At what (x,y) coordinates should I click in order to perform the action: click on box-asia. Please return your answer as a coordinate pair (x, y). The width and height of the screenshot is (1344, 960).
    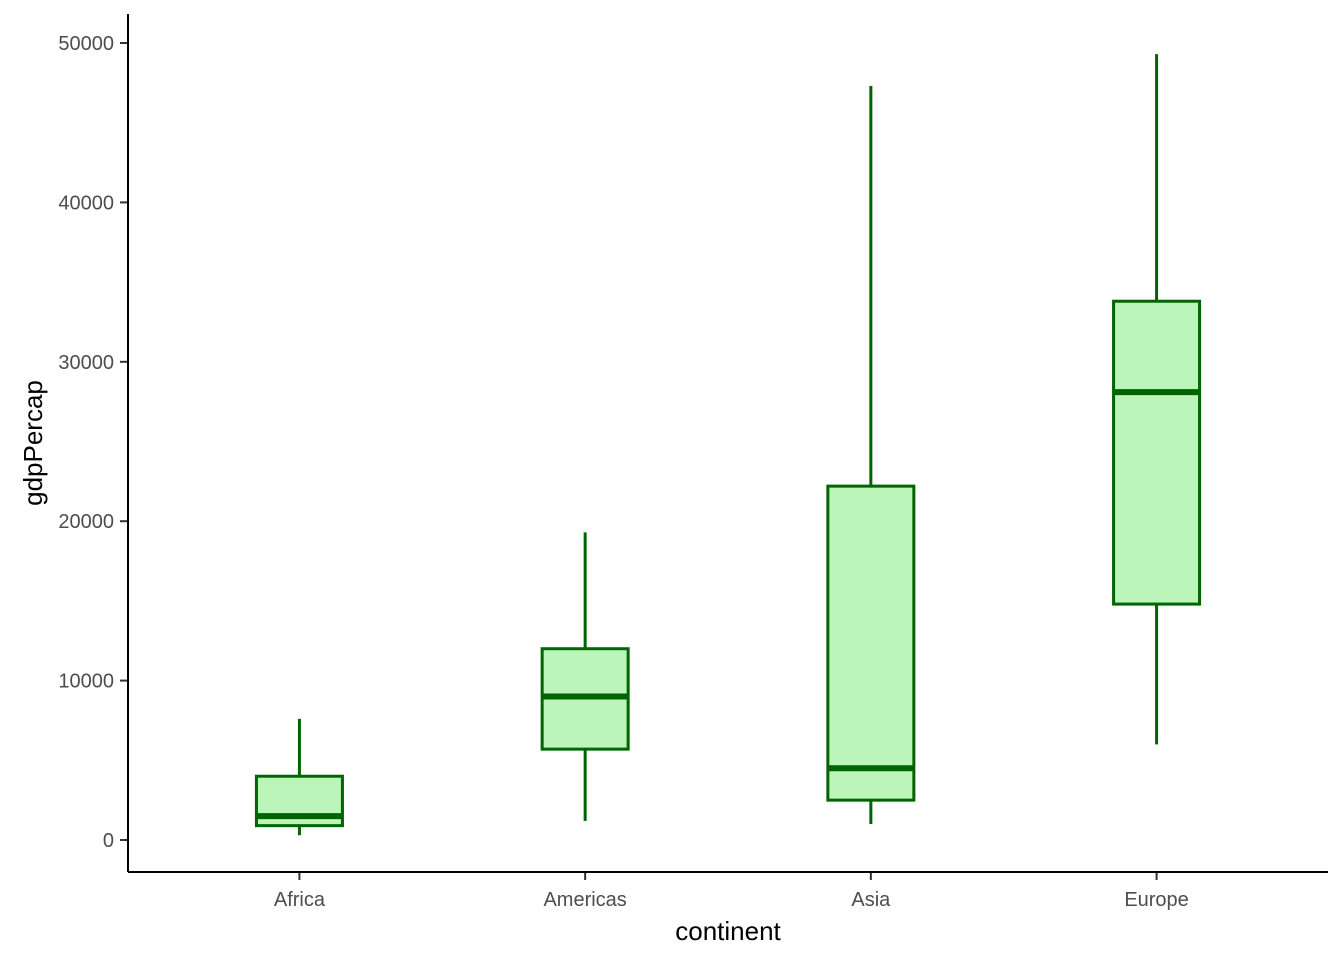
    Looking at the image, I should click on (871, 455).